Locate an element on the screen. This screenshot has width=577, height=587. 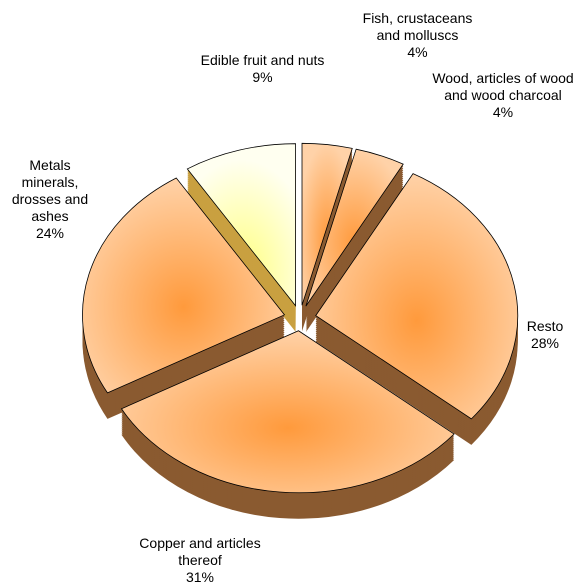
slice-label: Copper and articles thereof 31% is located at coordinates (200, 560).